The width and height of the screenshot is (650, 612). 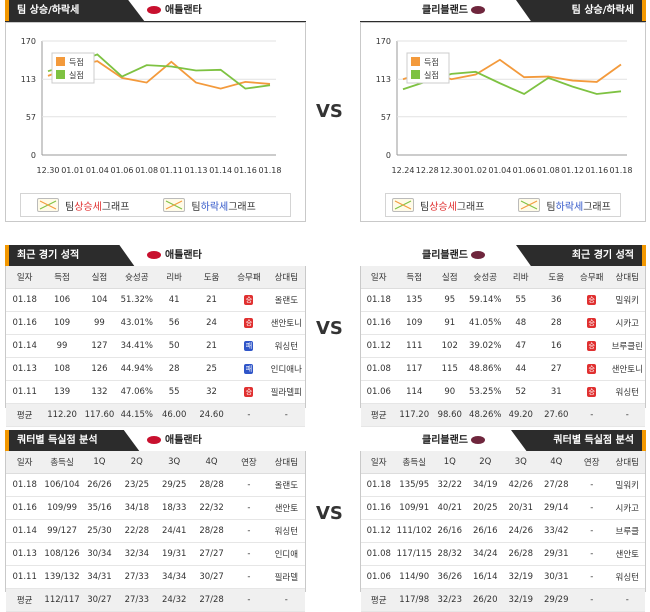 What do you see at coordinates (556, 392) in the screenshot?
I see `cell-ast: 31` at bounding box center [556, 392].